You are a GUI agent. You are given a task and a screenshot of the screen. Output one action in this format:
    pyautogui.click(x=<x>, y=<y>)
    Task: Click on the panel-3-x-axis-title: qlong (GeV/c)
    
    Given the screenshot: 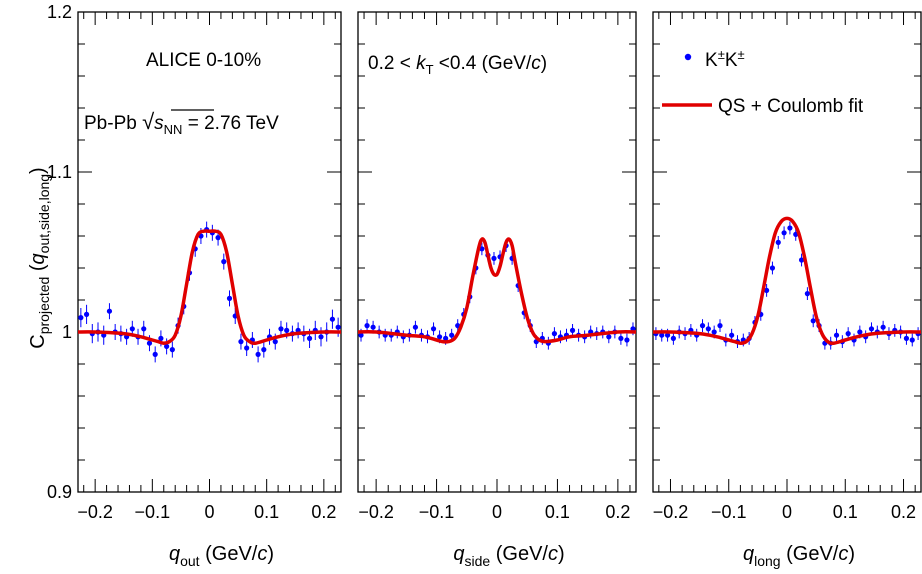 What is the action you would take?
    pyautogui.click(x=799, y=556)
    